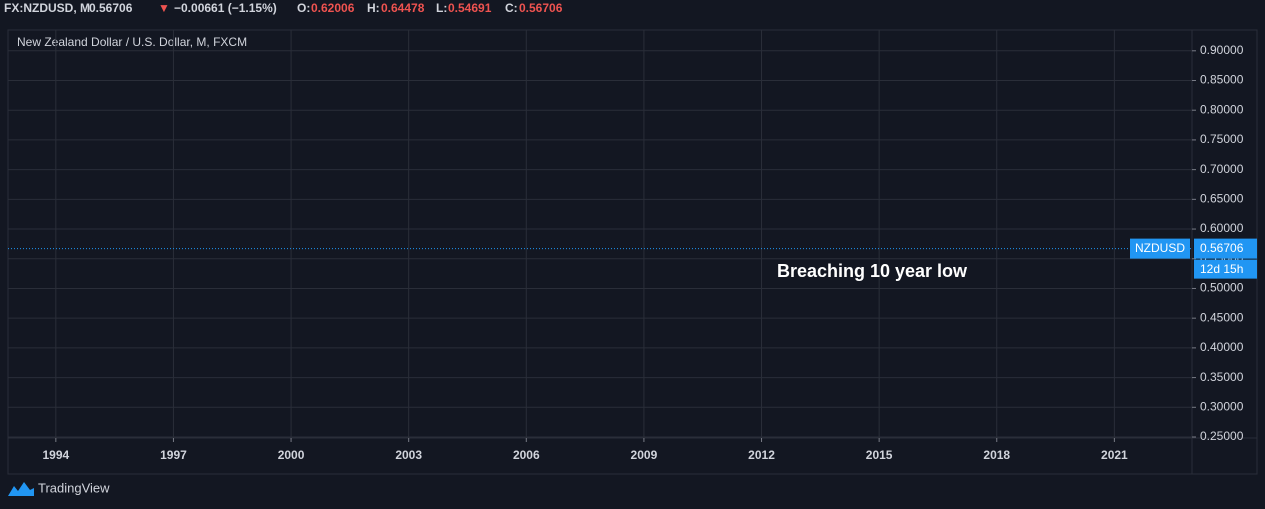 The image size is (1265, 509). I want to click on x-tick-label: 2021, so click(1114, 455).